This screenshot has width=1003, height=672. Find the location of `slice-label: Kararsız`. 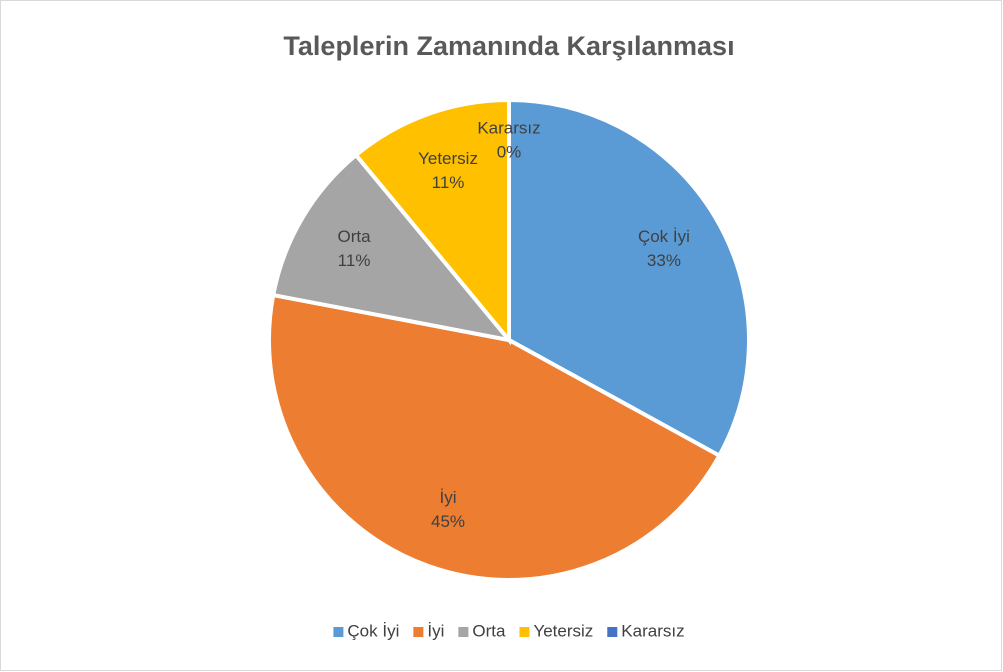

slice-label: Kararsız is located at coordinates (508, 127).